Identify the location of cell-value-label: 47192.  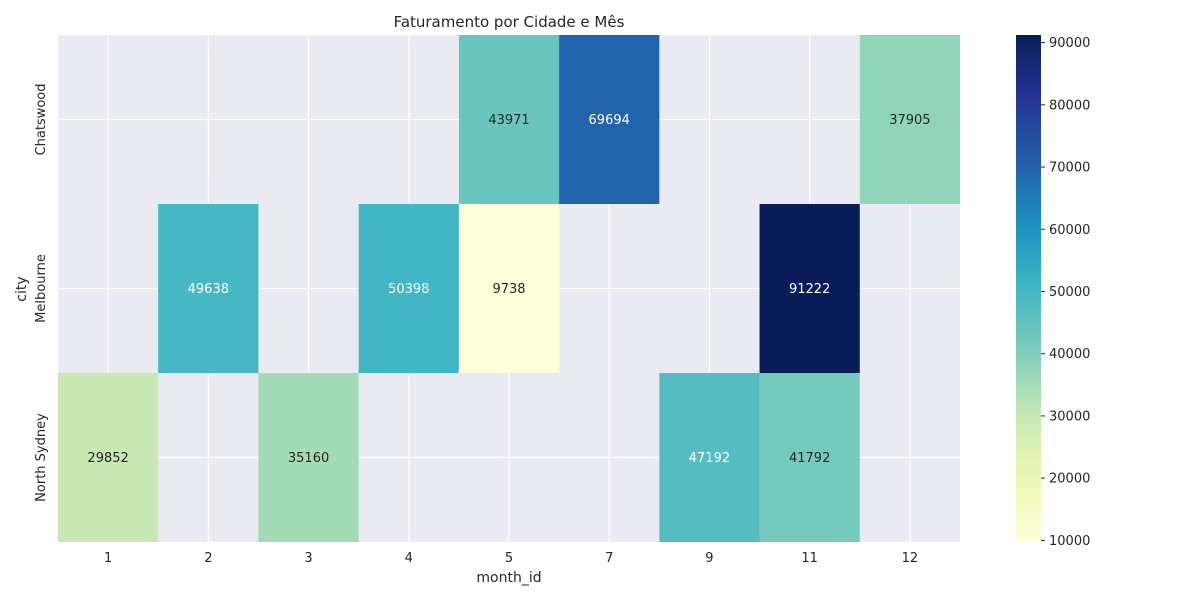
(709, 458).